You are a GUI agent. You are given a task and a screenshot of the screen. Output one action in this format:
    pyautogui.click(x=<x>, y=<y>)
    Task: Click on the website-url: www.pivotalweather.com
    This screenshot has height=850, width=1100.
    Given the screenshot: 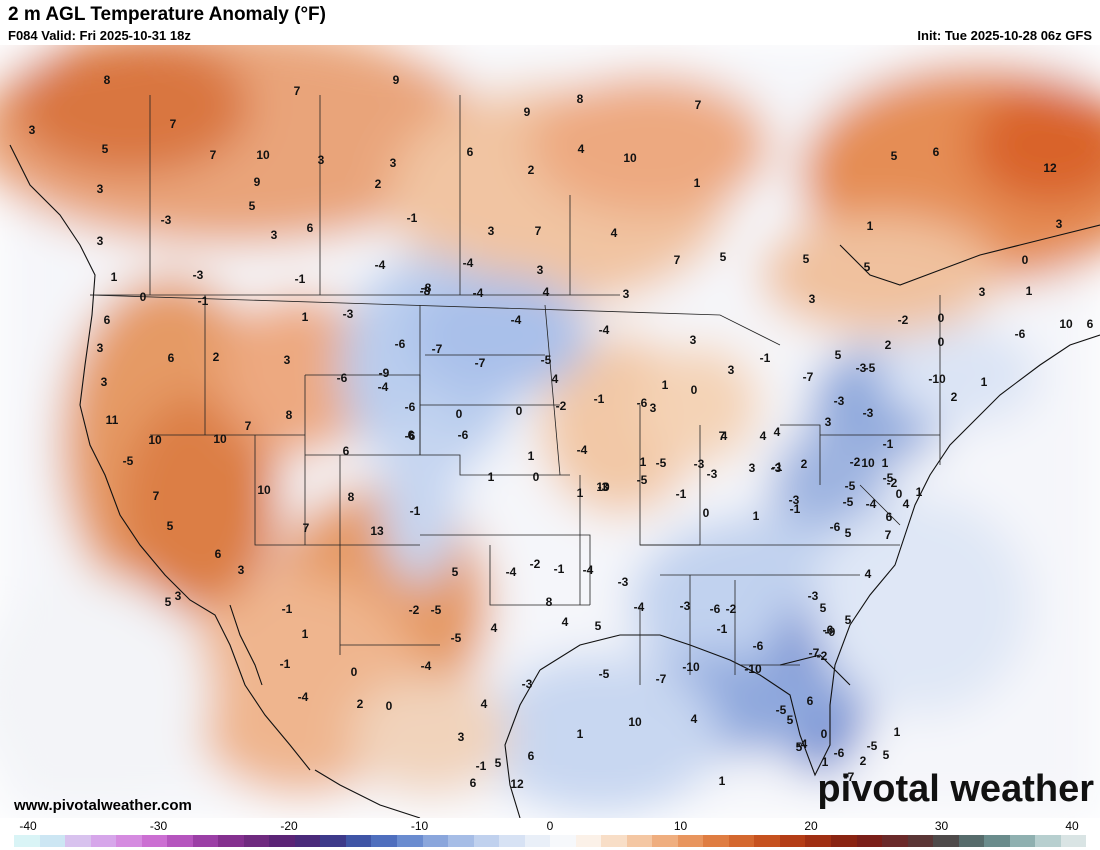 What is the action you would take?
    pyautogui.click(x=103, y=805)
    